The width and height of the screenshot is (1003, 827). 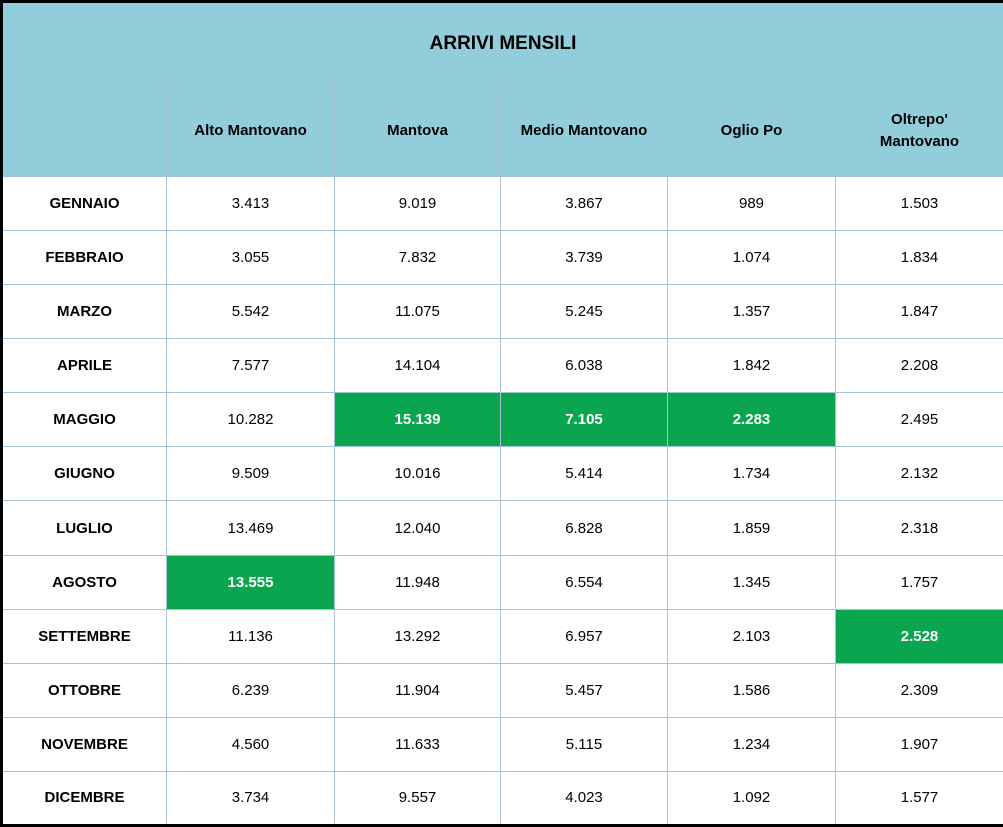 I want to click on cell-aprile-medio-mantovano: 6.038, so click(x=584, y=366).